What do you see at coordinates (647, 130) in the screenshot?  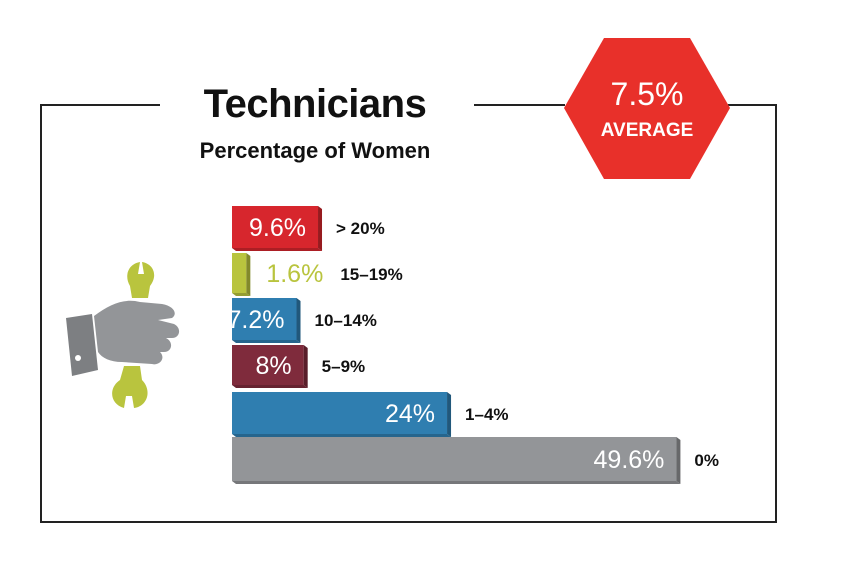 I see `average-label: AVERAGE` at bounding box center [647, 130].